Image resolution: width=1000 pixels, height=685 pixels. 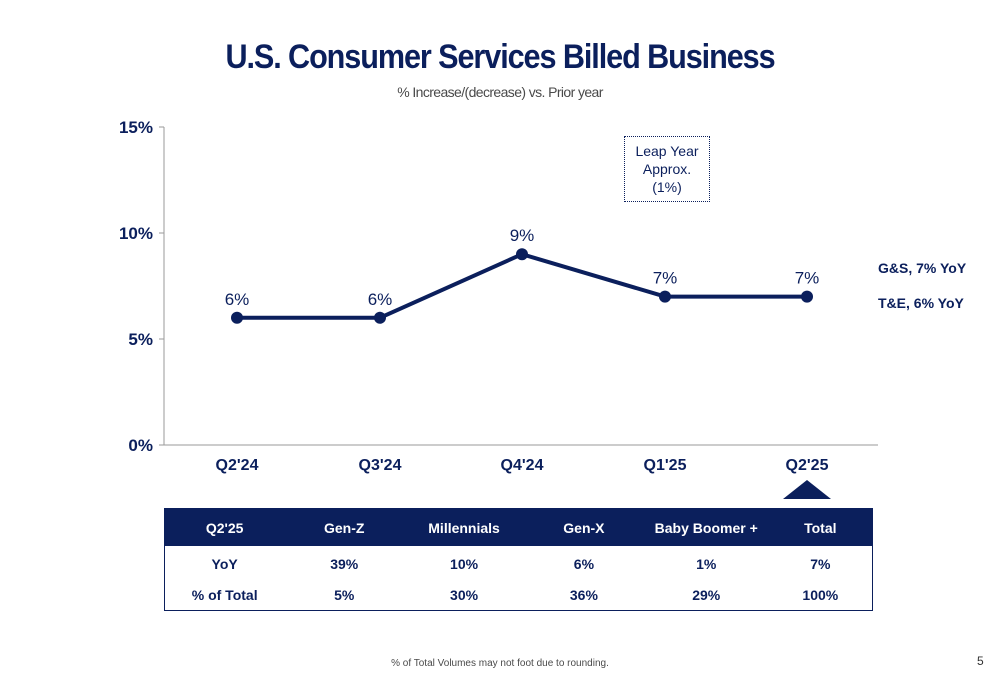 What do you see at coordinates (344, 527) in the screenshot?
I see `table-header: Gen-Z` at bounding box center [344, 527].